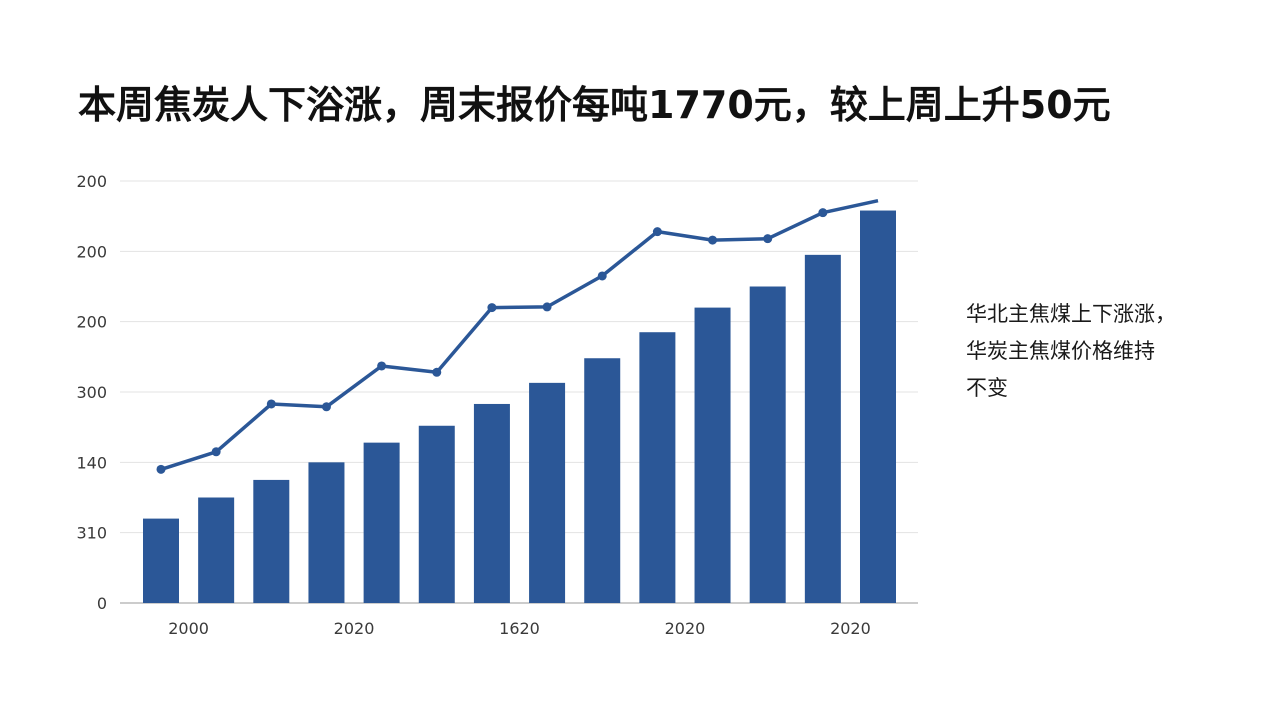 The width and height of the screenshot is (1280, 724). I want to click on side-annotation: 华北主焦煤上下涨涨， 华炭主焦煤价格维持 不变, so click(1101, 351).